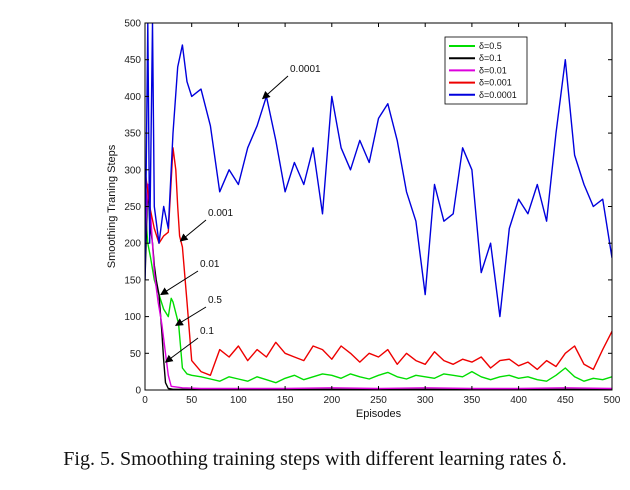 The width and height of the screenshot is (630, 490). What do you see at coordinates (207, 331) in the screenshot?
I see `annotation-label: 0.1` at bounding box center [207, 331].